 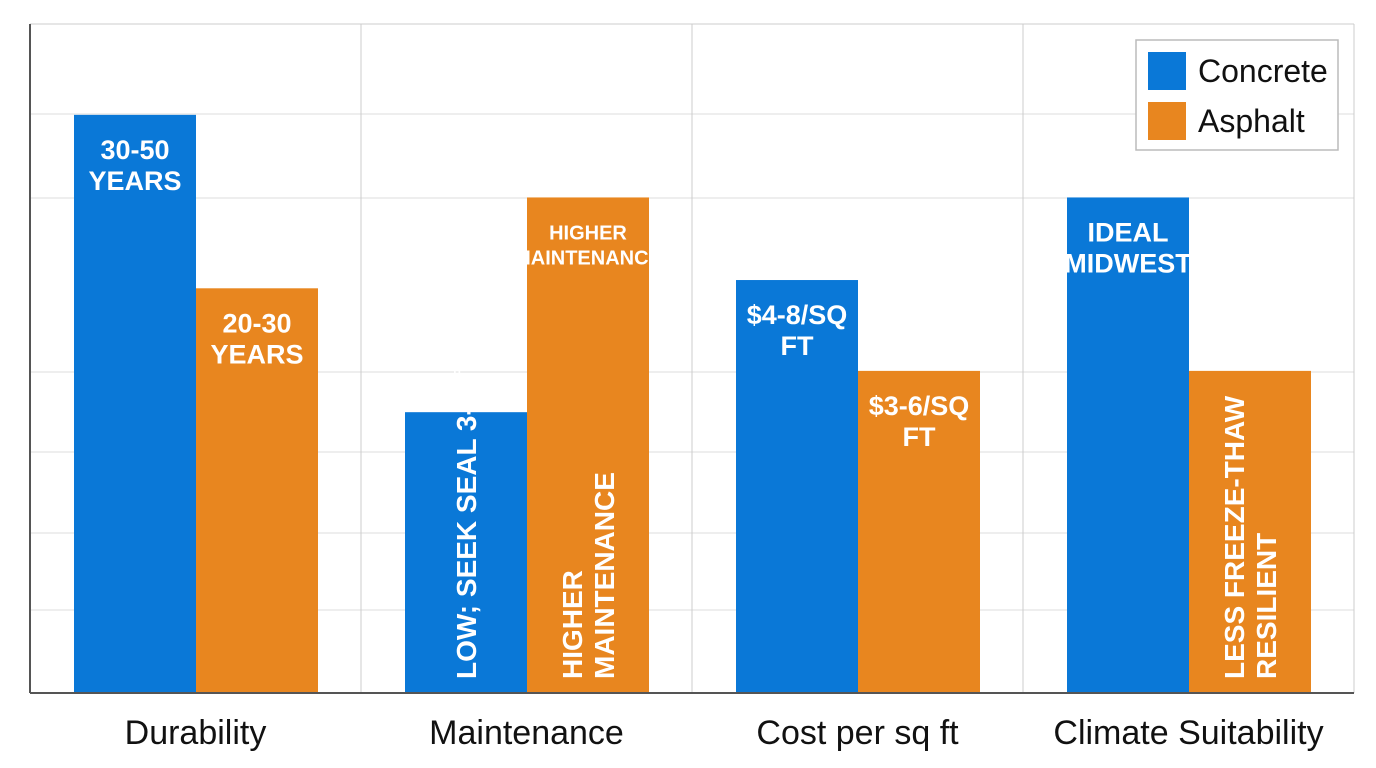 I want to click on legend-label-concrete: Concrete, so click(x=1263, y=71).